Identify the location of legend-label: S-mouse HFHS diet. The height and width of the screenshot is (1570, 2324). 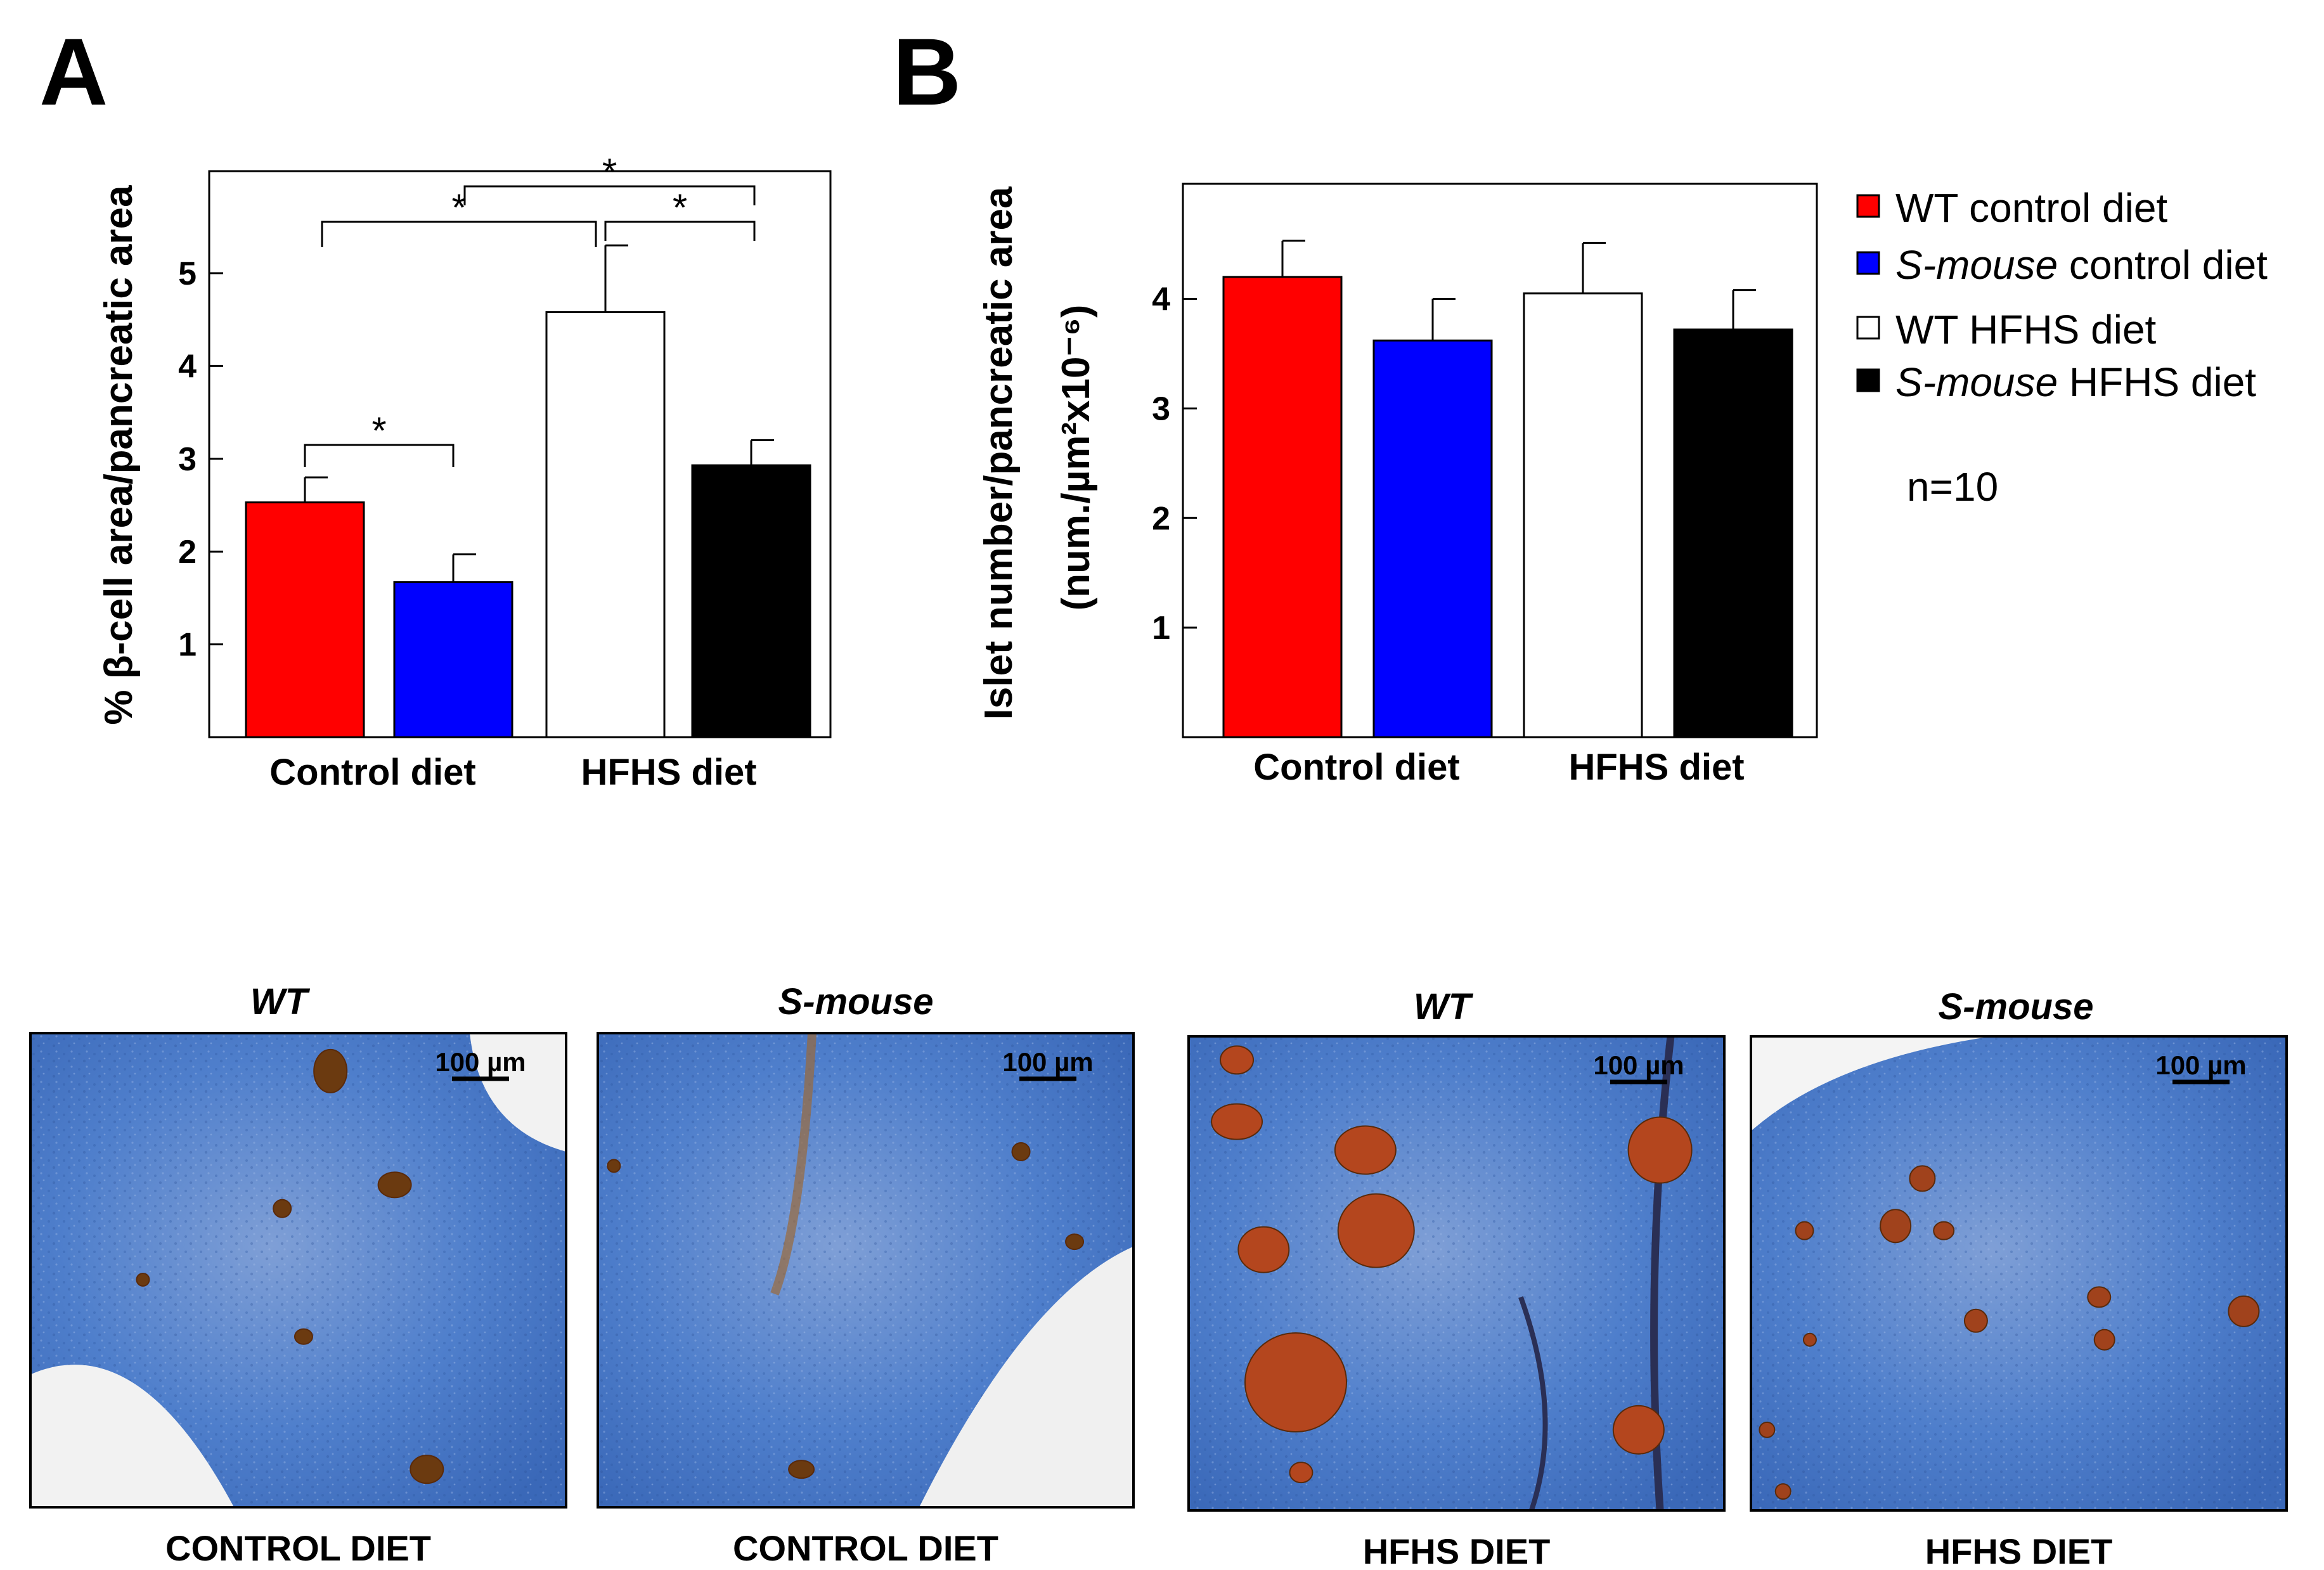
(2075, 382).